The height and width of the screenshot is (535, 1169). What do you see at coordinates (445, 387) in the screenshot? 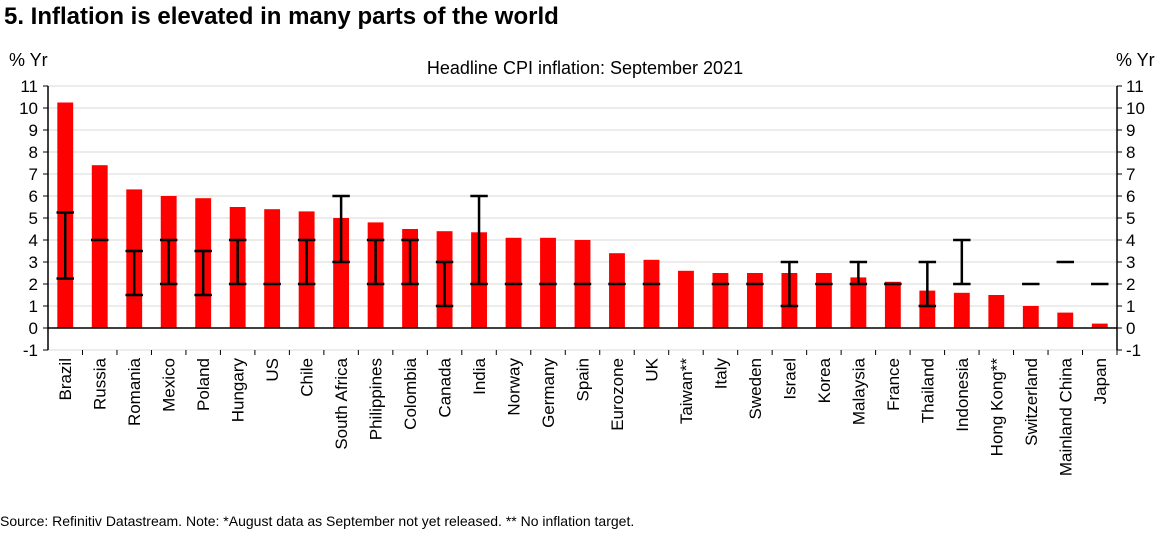
I see `x-tick-label: Canada` at bounding box center [445, 387].